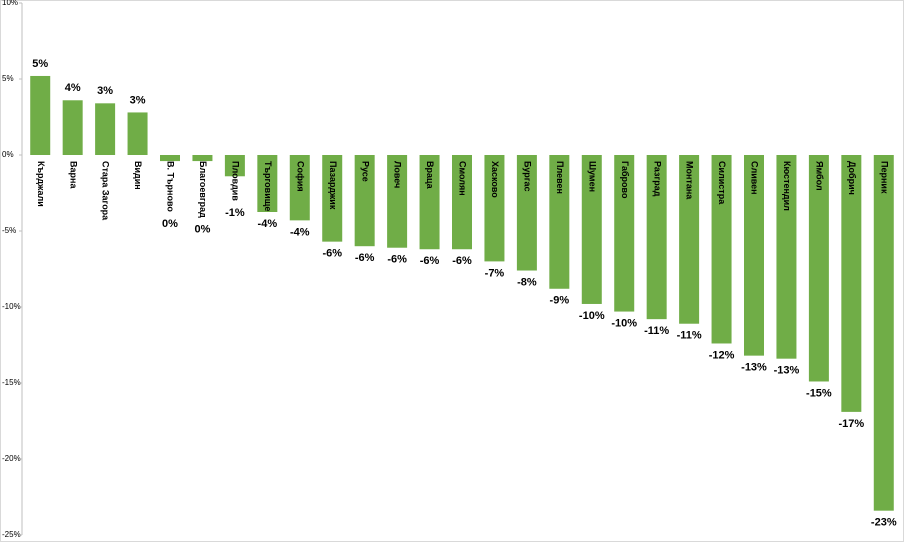 This screenshot has width=904, height=542. What do you see at coordinates (495, 179) in the screenshot?
I see `x-tick-label: Хасково` at bounding box center [495, 179].